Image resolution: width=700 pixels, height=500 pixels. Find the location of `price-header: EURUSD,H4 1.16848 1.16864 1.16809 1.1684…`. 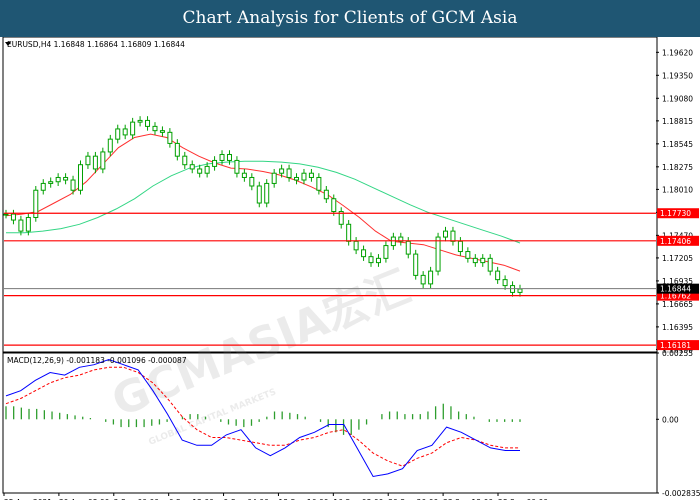

price-header: EURUSD,H4 1.16848 1.16864 1.16809 1.1684… is located at coordinates (96, 44).